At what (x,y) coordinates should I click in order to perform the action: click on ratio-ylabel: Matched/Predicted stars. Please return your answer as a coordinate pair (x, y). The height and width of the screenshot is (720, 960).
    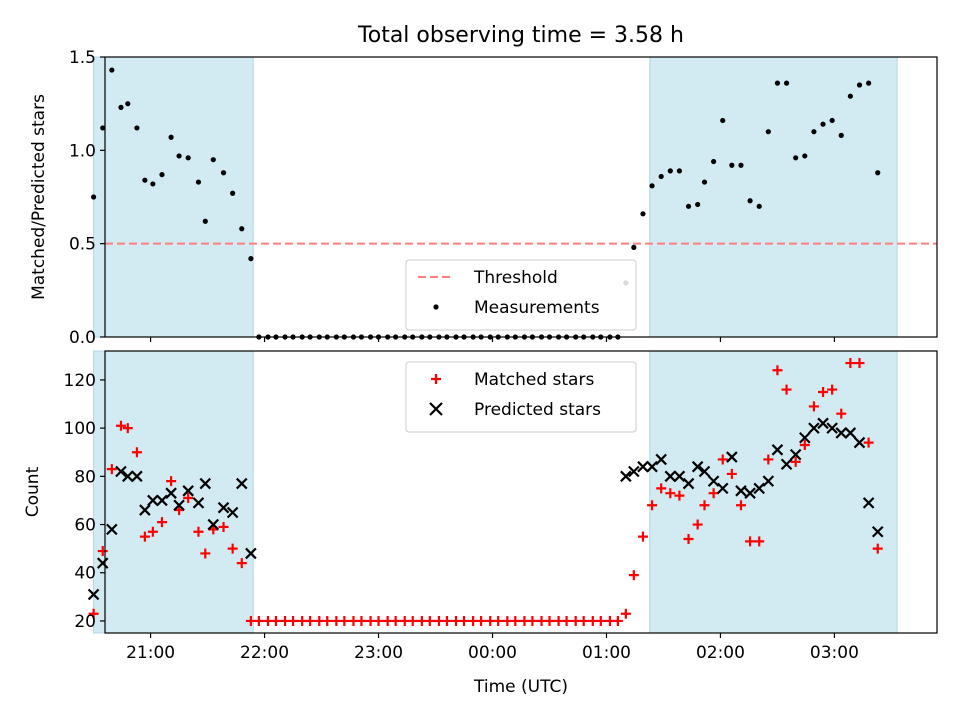
    Looking at the image, I should click on (39, 197).